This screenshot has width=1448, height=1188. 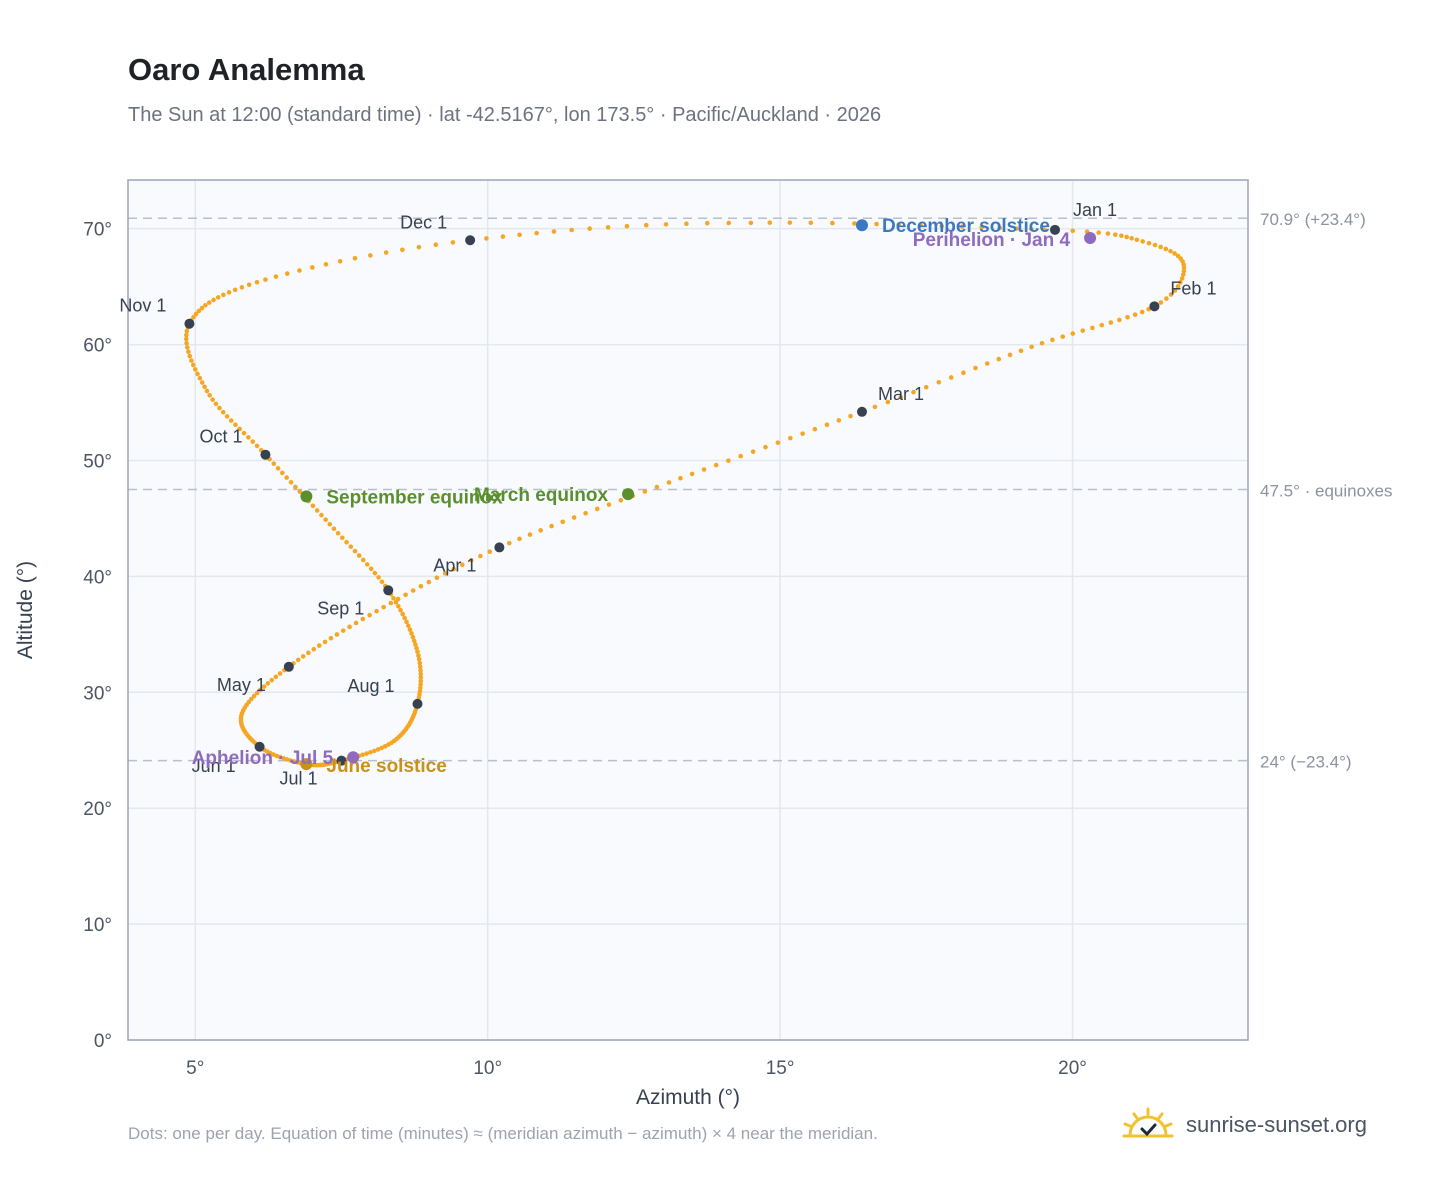 What do you see at coordinates (688, 1097) in the screenshot?
I see `x-axis-title: Azimuth (°)` at bounding box center [688, 1097].